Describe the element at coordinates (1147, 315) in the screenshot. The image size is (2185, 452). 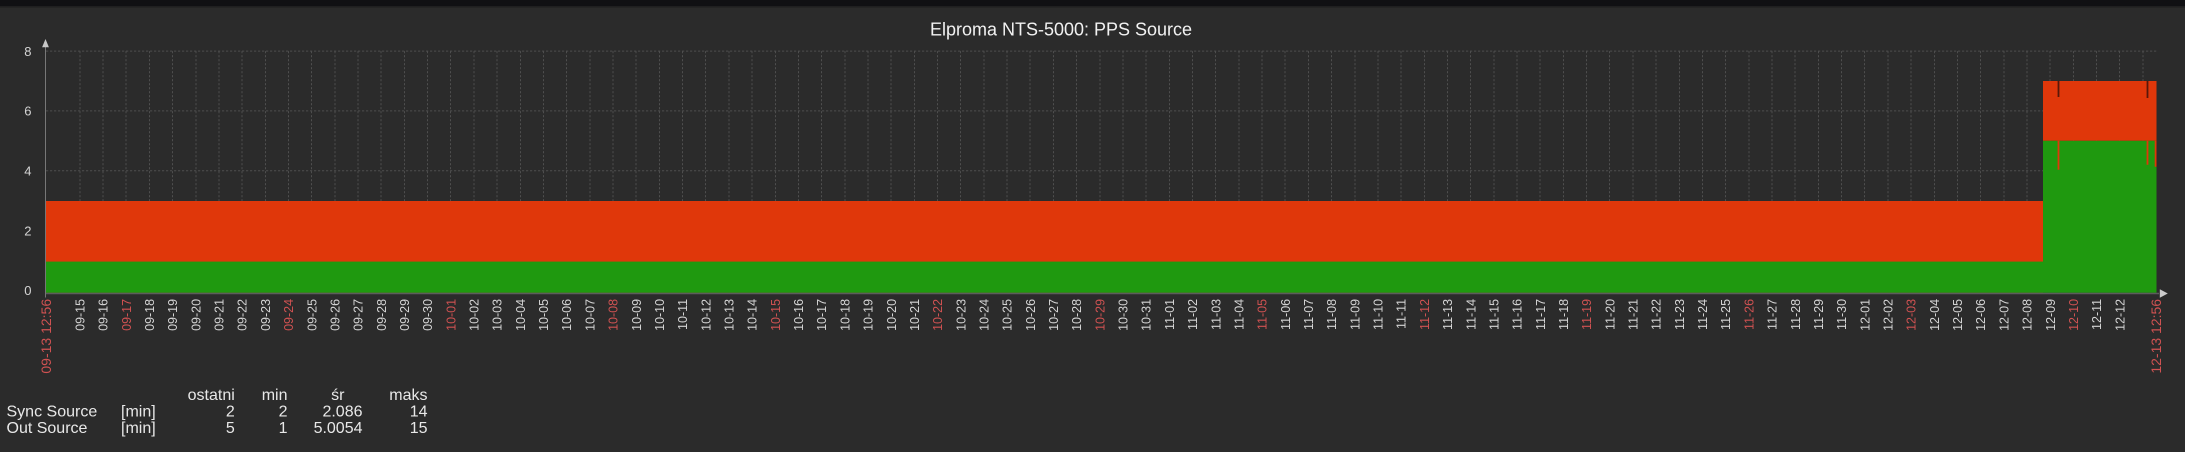
I see `svg-text: 10-31` at that location.